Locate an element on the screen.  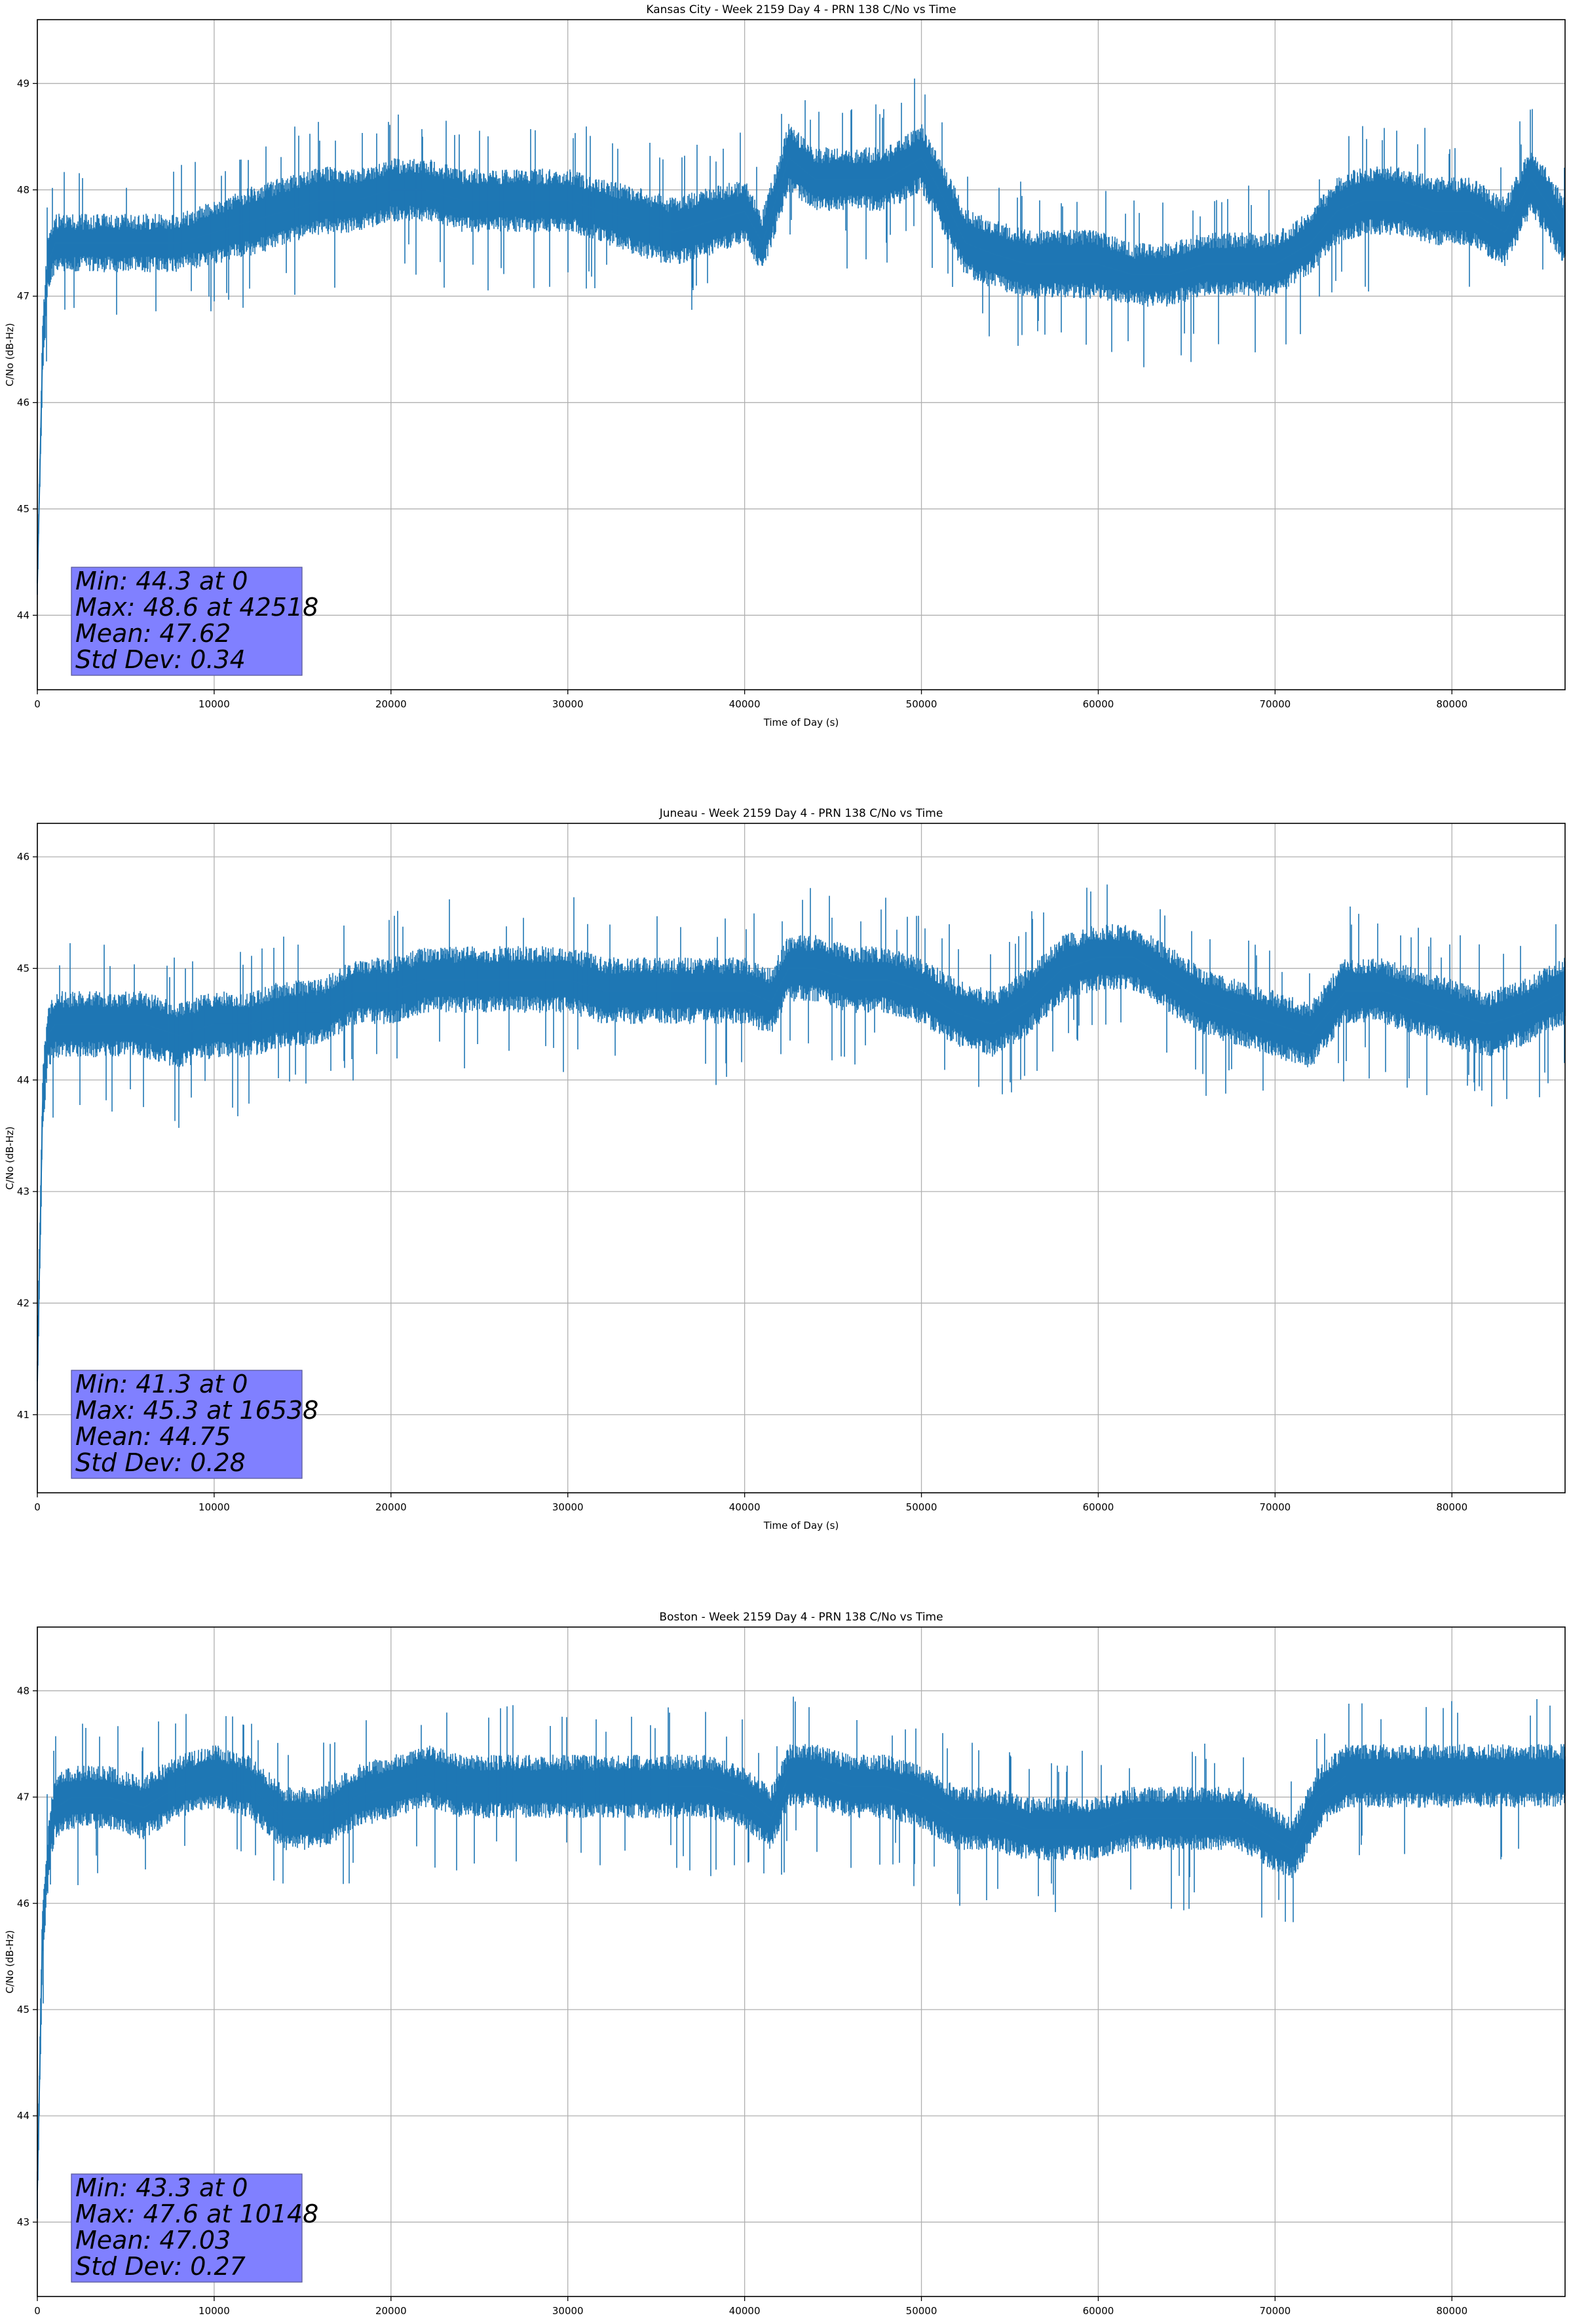
stats-line: Mean: 47.62 is located at coordinates (153, 633).